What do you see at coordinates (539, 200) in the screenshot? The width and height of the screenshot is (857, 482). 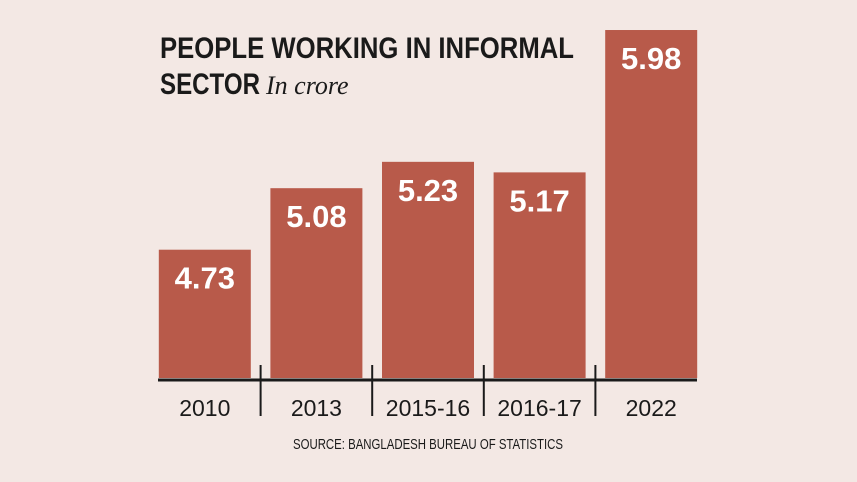 I see `value-label: 5.17` at bounding box center [539, 200].